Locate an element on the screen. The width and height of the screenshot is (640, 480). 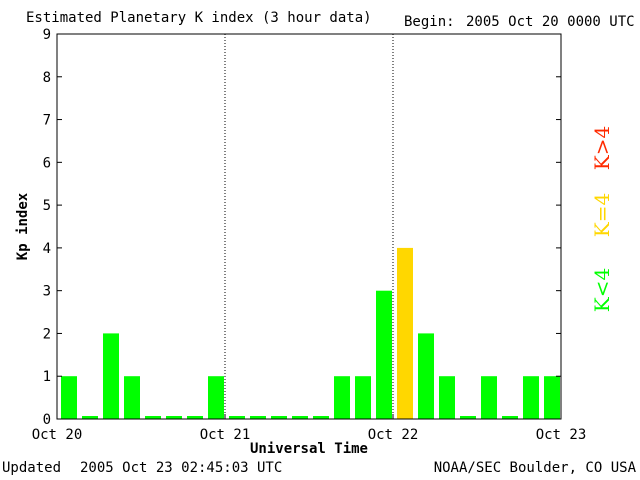
y-tick-label: 2 is located at coordinates (47, 334).